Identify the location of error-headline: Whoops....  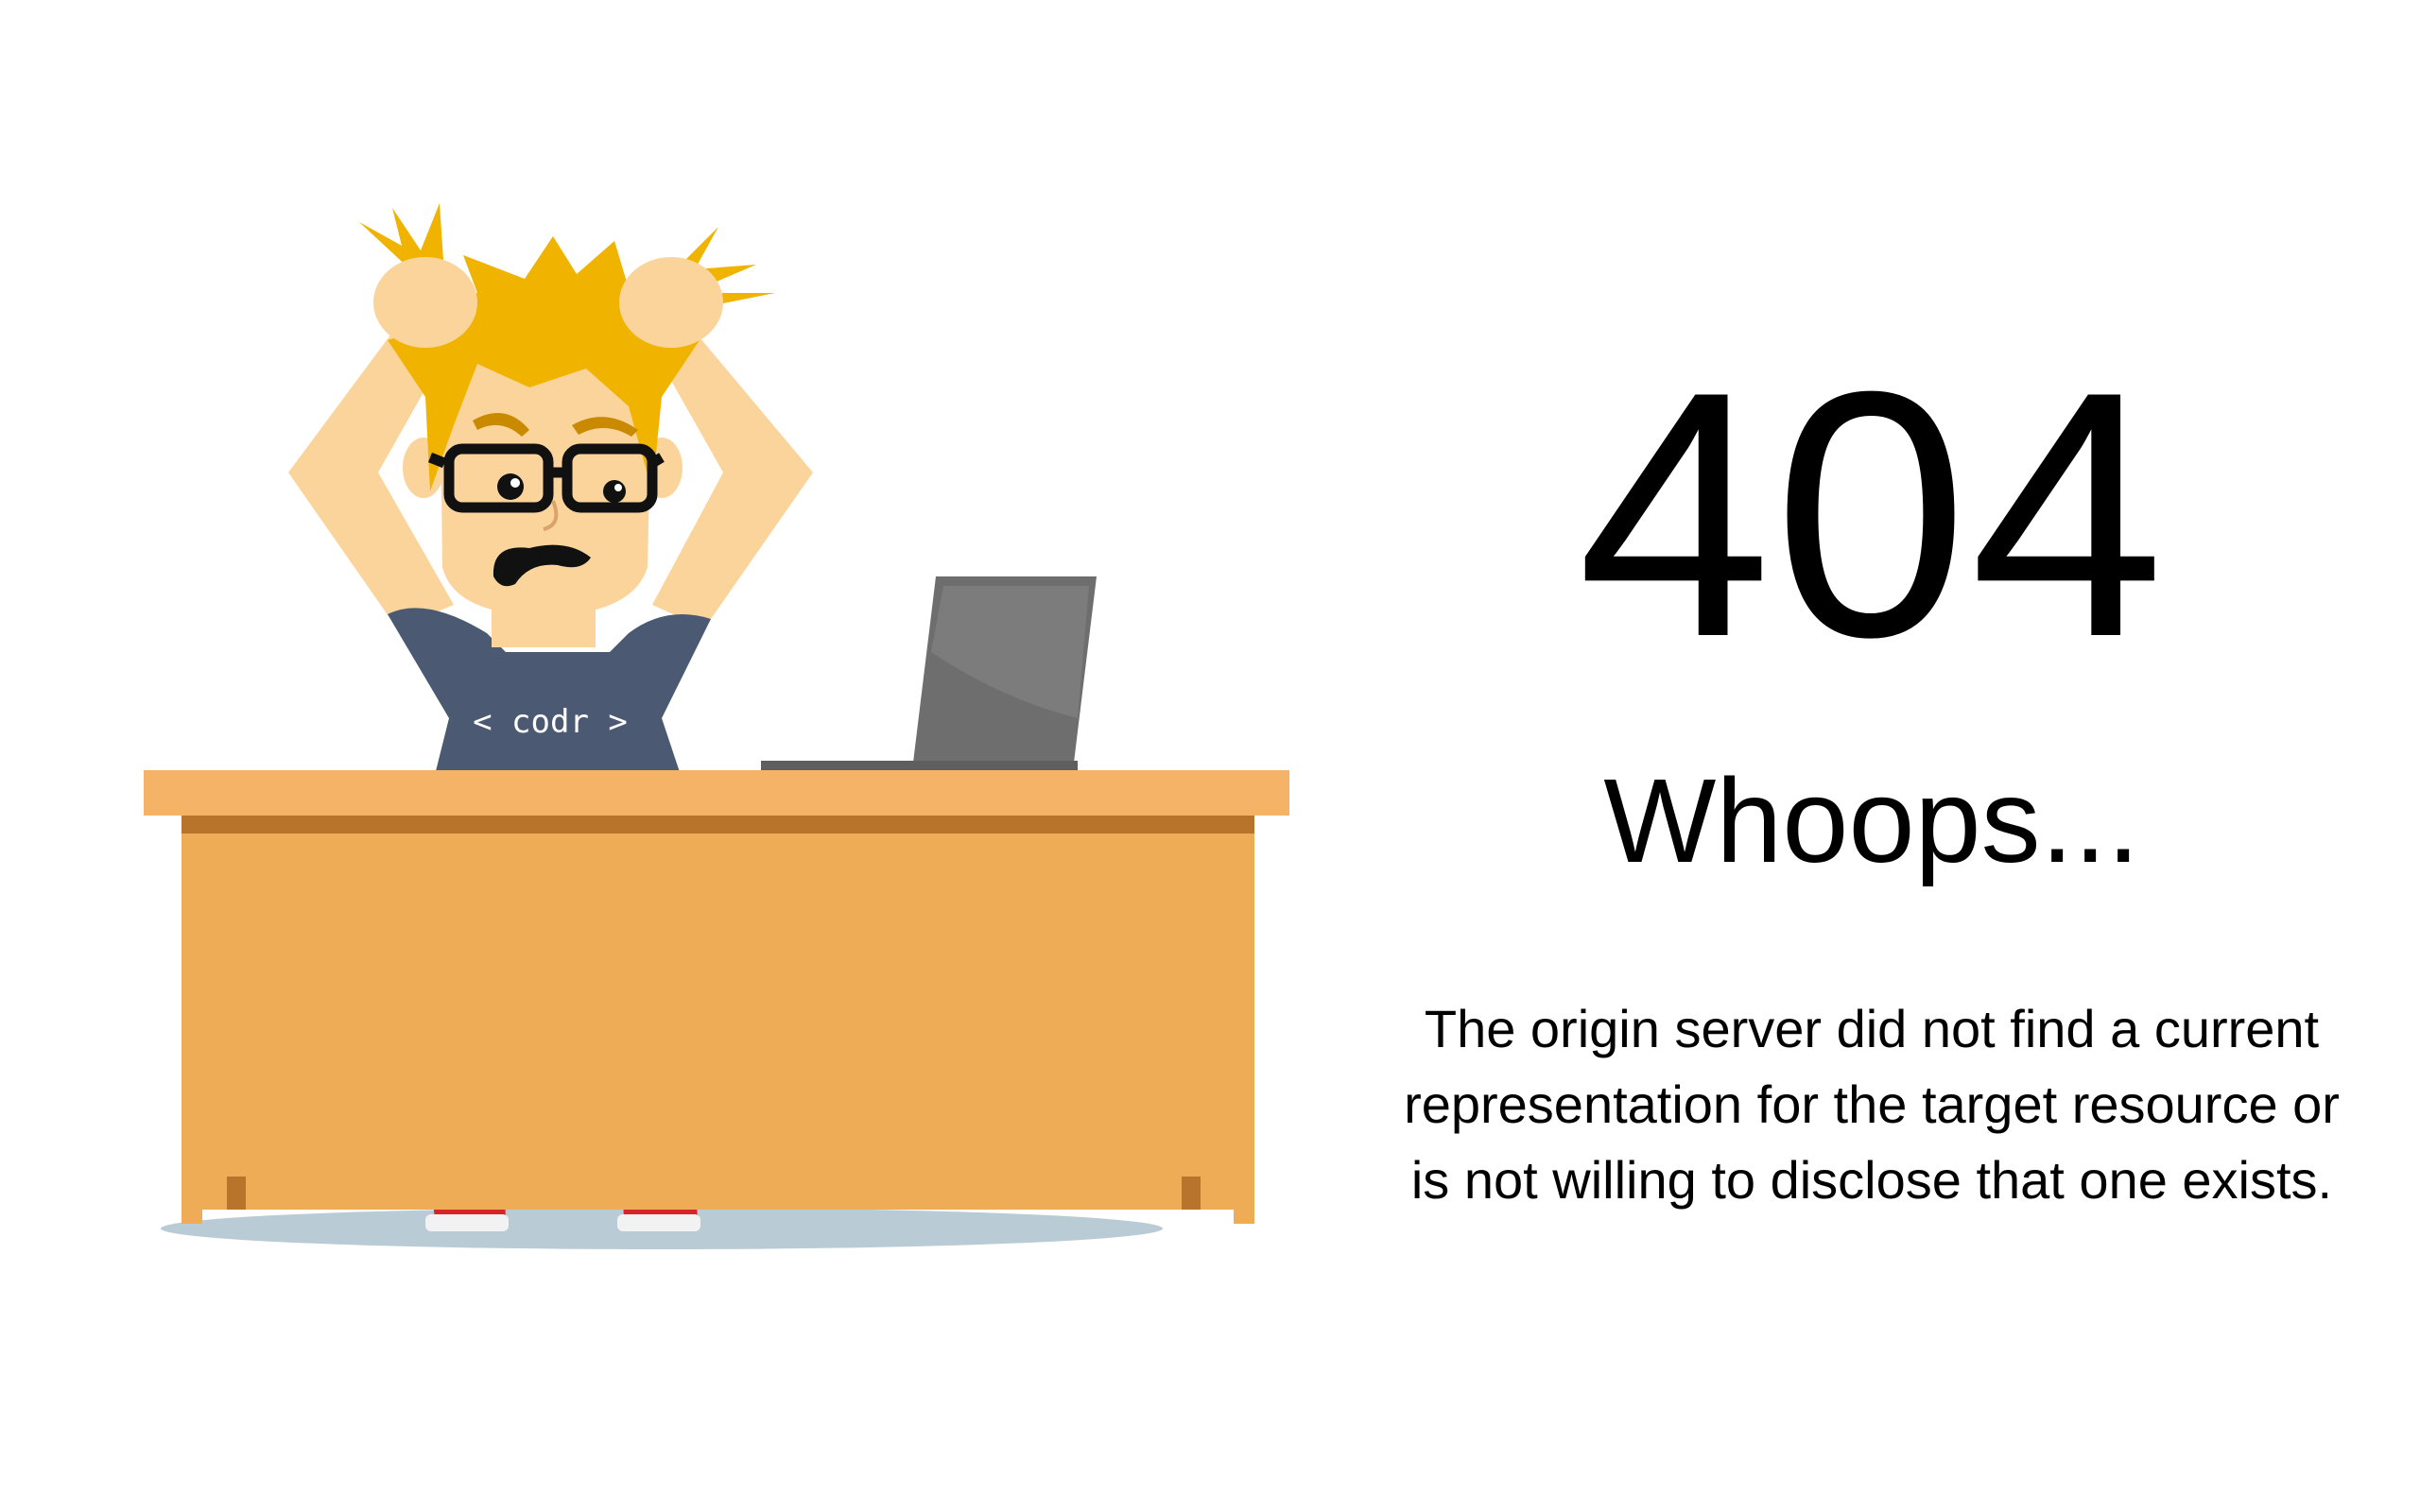
(1872, 820).